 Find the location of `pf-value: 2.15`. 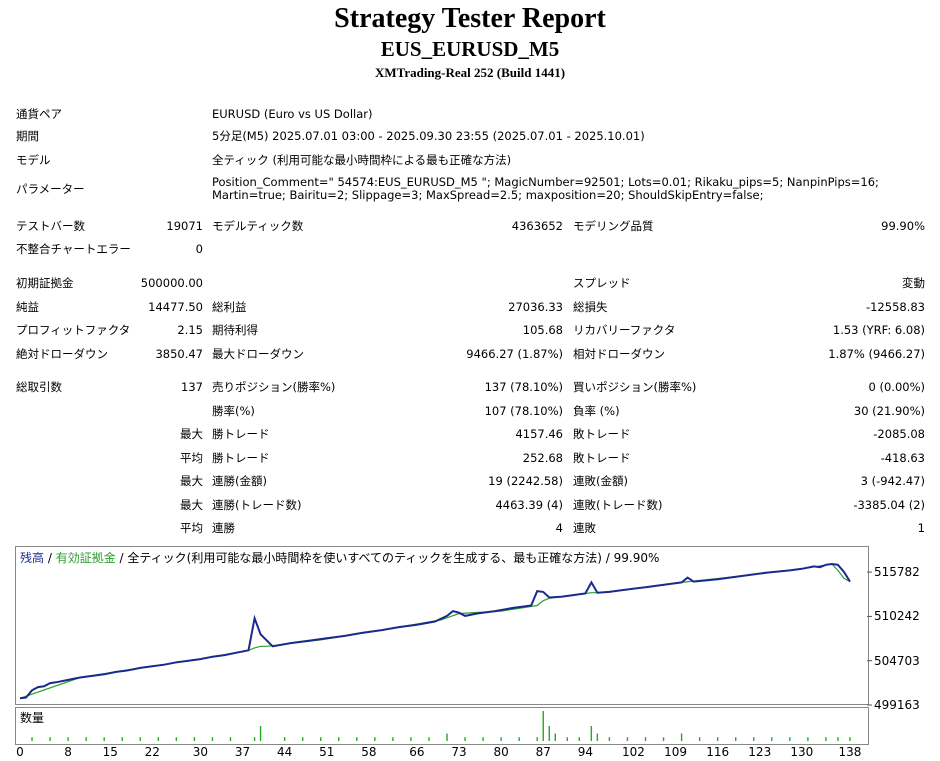

pf-value: 2.15 is located at coordinates (190, 330).